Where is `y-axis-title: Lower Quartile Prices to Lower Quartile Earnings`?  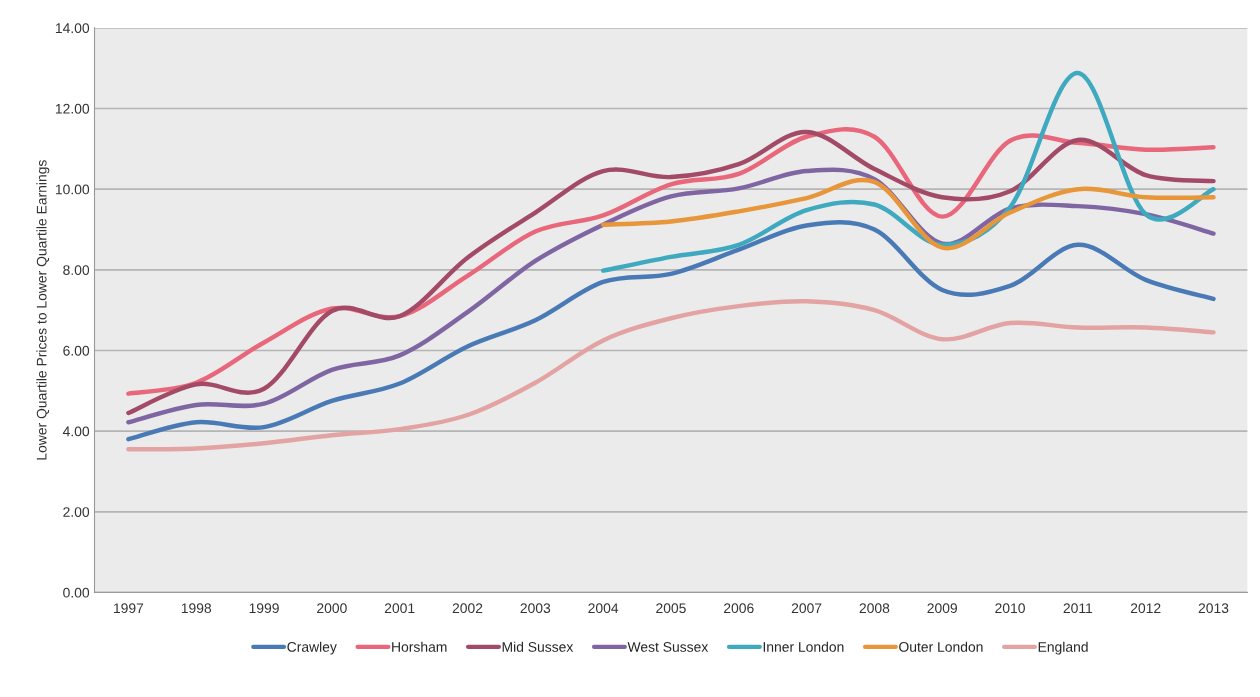
y-axis-title: Lower Quartile Prices to Lower Quartile Earnings is located at coordinates (43, 310).